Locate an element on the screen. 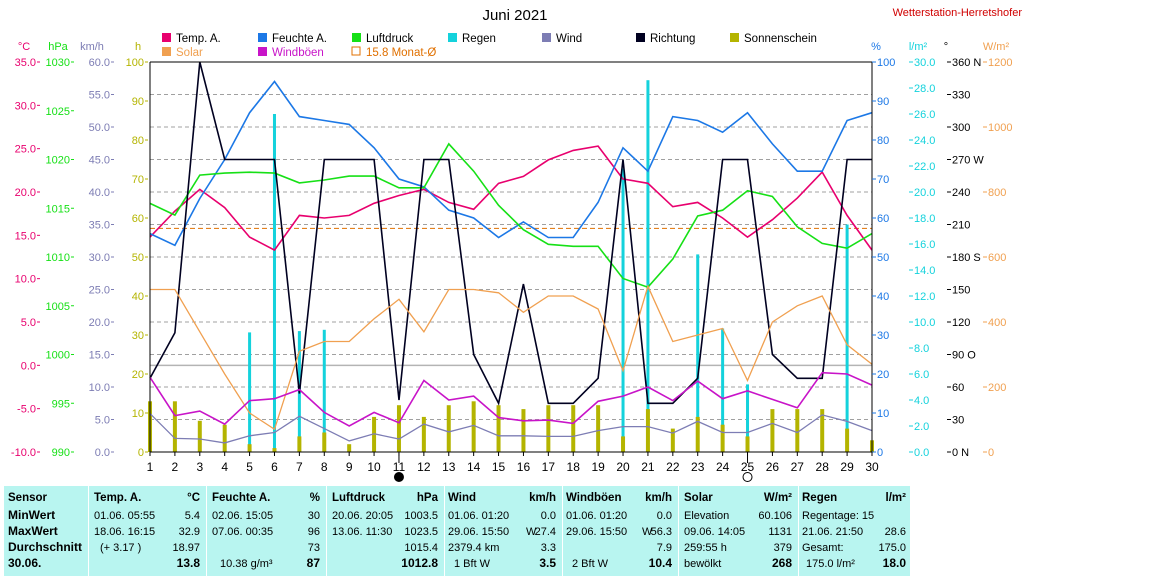 The height and width of the screenshot is (578, 1158). stats-wind-max-date: 29.06. 15:50 is located at coordinates (479, 532).